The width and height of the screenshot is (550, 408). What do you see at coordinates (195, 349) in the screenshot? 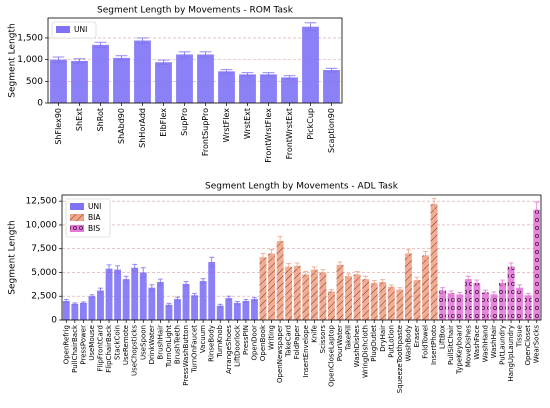
I see `x-tick-label: TurnOnFaucet` at bounding box center [195, 349].